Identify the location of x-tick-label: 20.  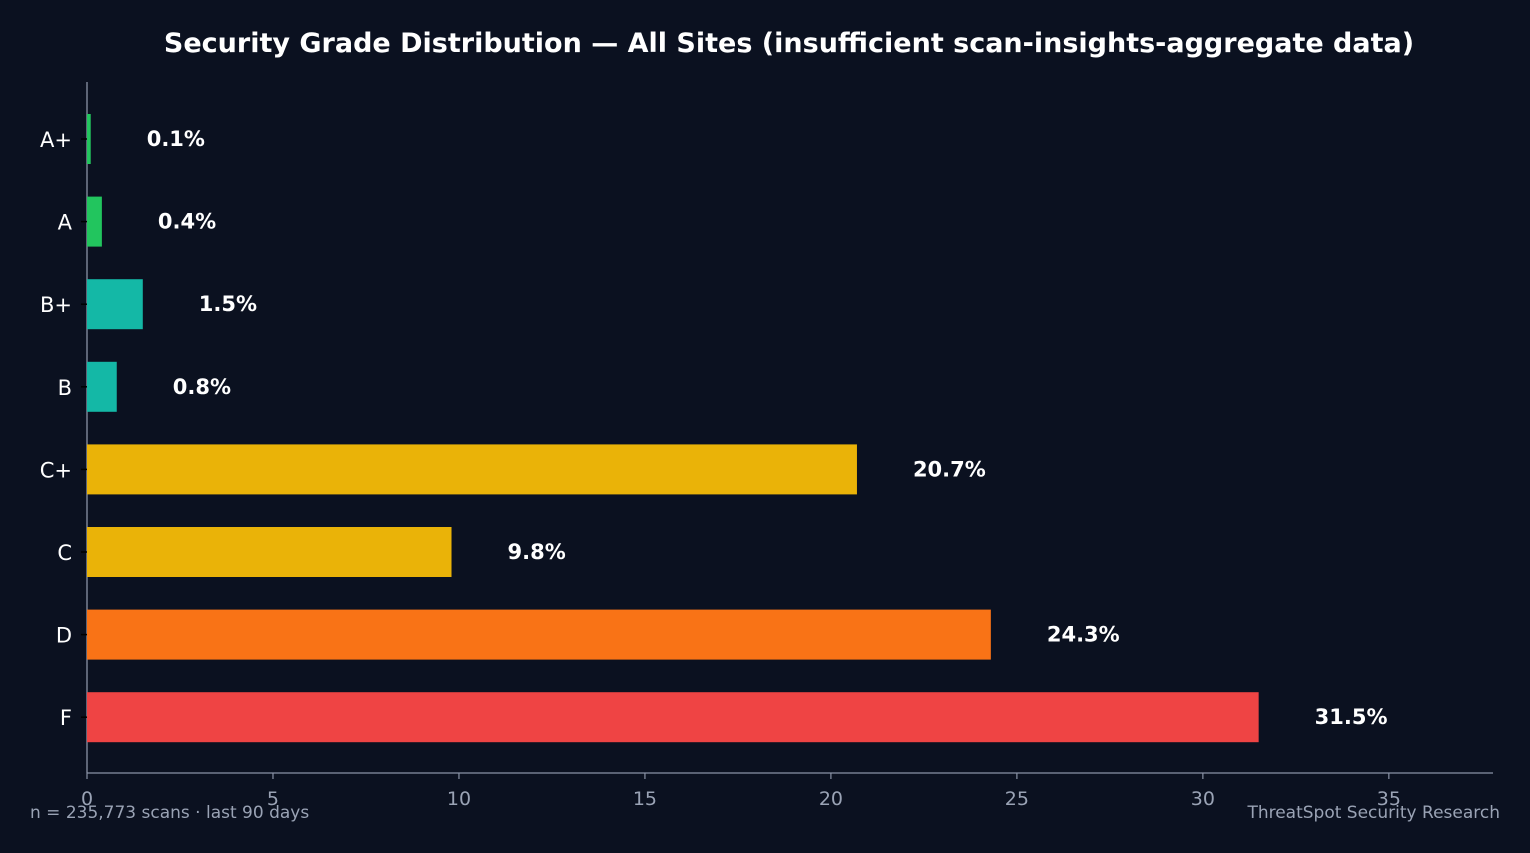
(831, 799).